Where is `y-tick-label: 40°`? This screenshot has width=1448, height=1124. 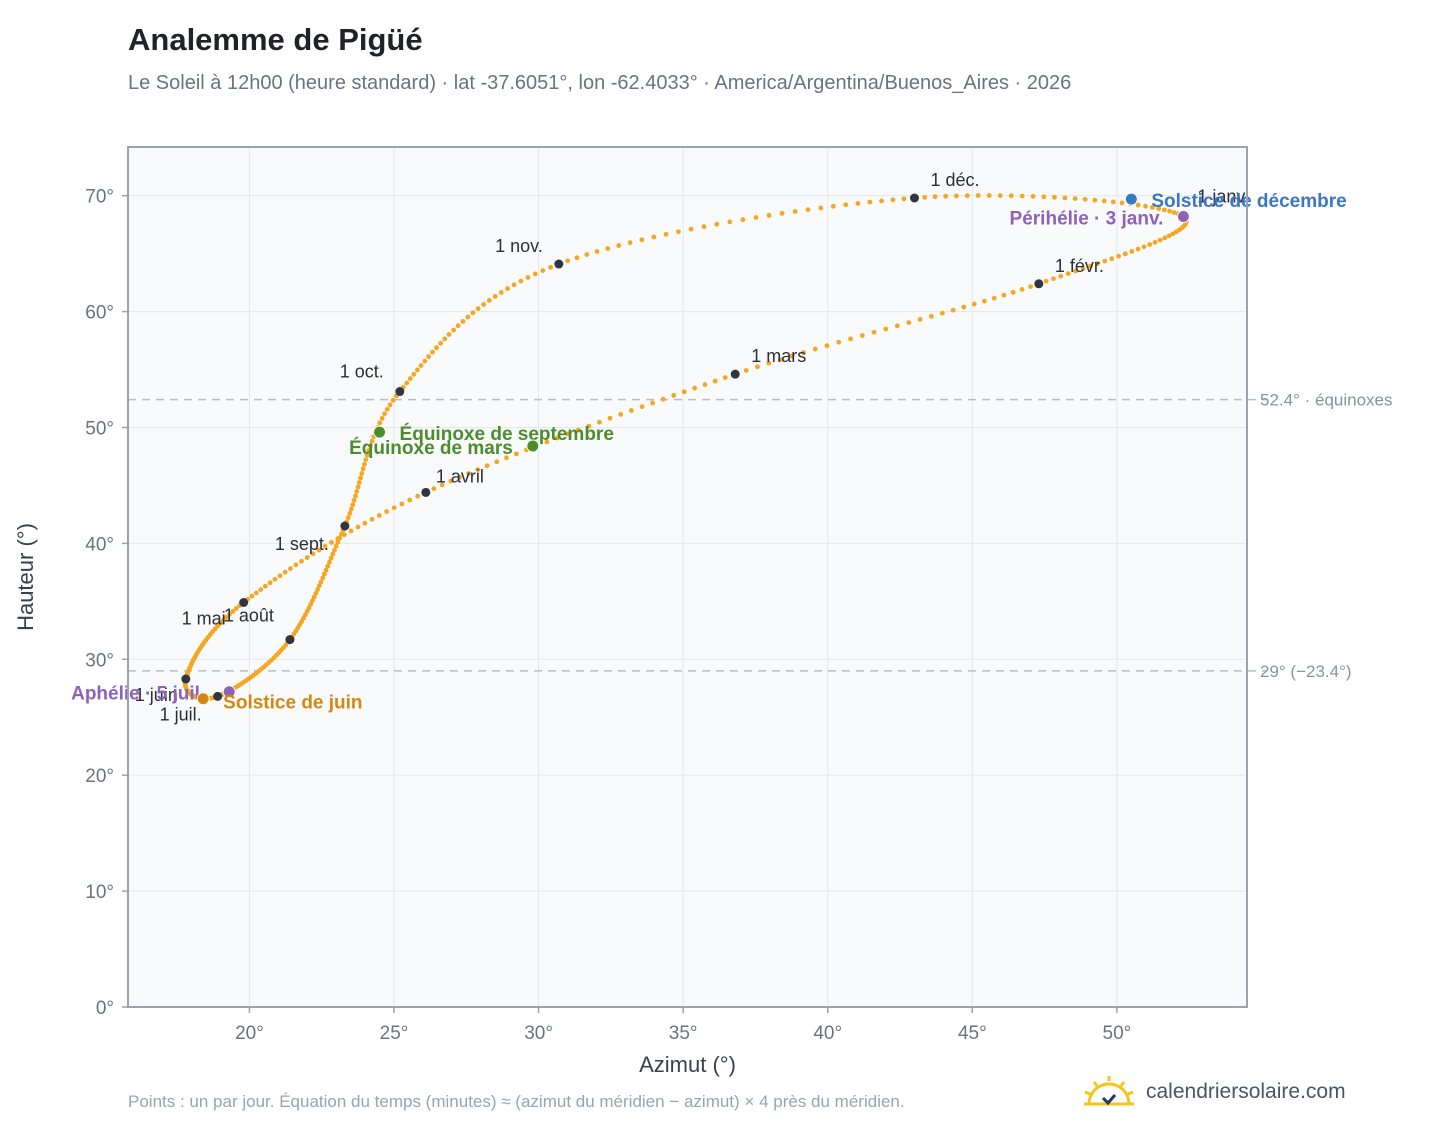 y-tick-label: 40° is located at coordinates (99, 544).